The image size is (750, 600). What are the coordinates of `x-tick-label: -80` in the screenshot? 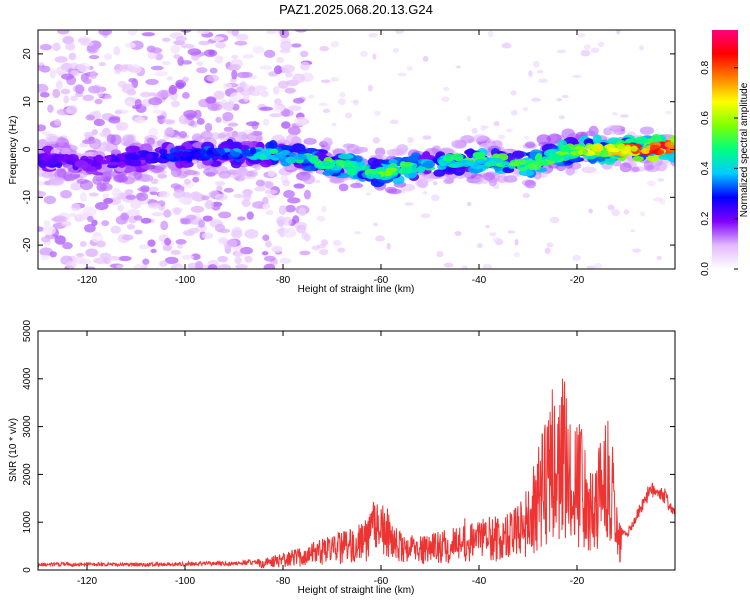 It's located at (283, 280).